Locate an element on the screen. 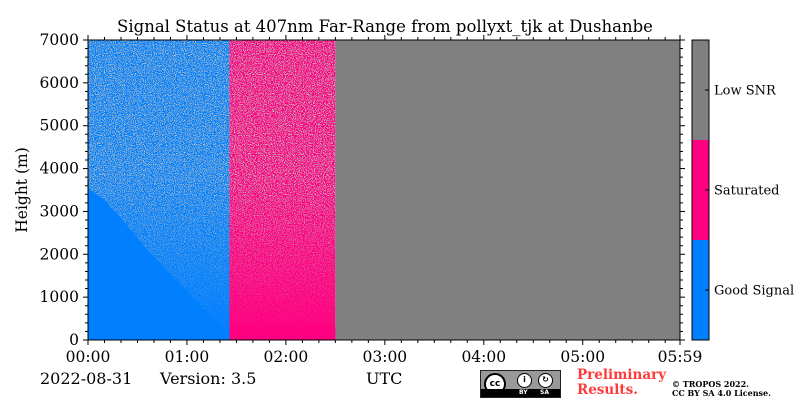  x-axis-label: UTC is located at coordinates (384, 378).